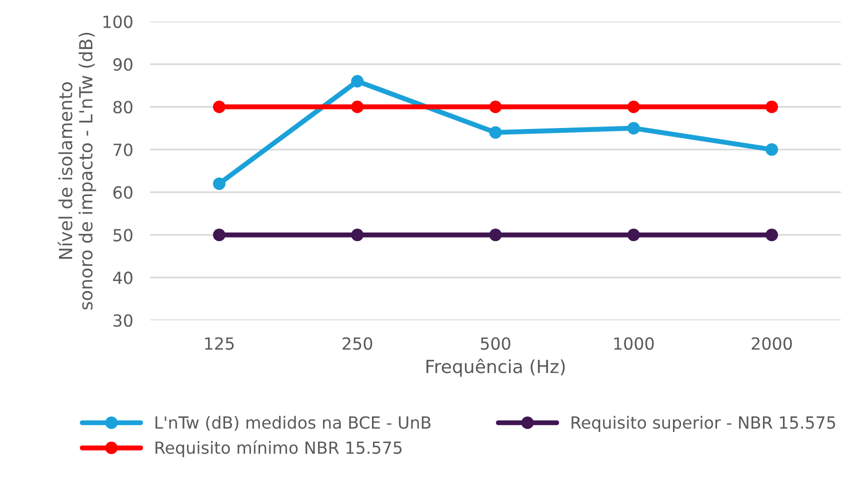 This screenshot has height=478, width=858. I want to click on y-tick-label: 60, so click(122, 192).